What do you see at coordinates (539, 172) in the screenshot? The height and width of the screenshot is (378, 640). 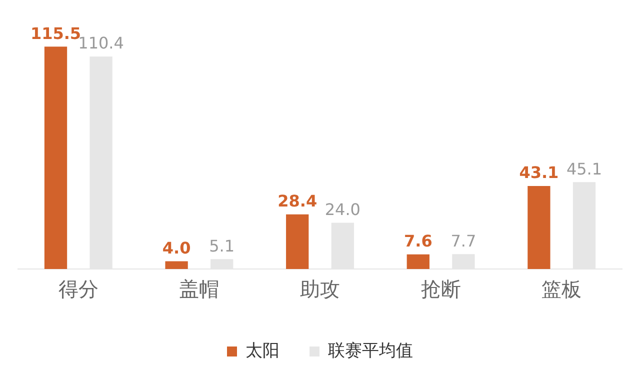 I see `data-label: 43.1` at bounding box center [539, 172].